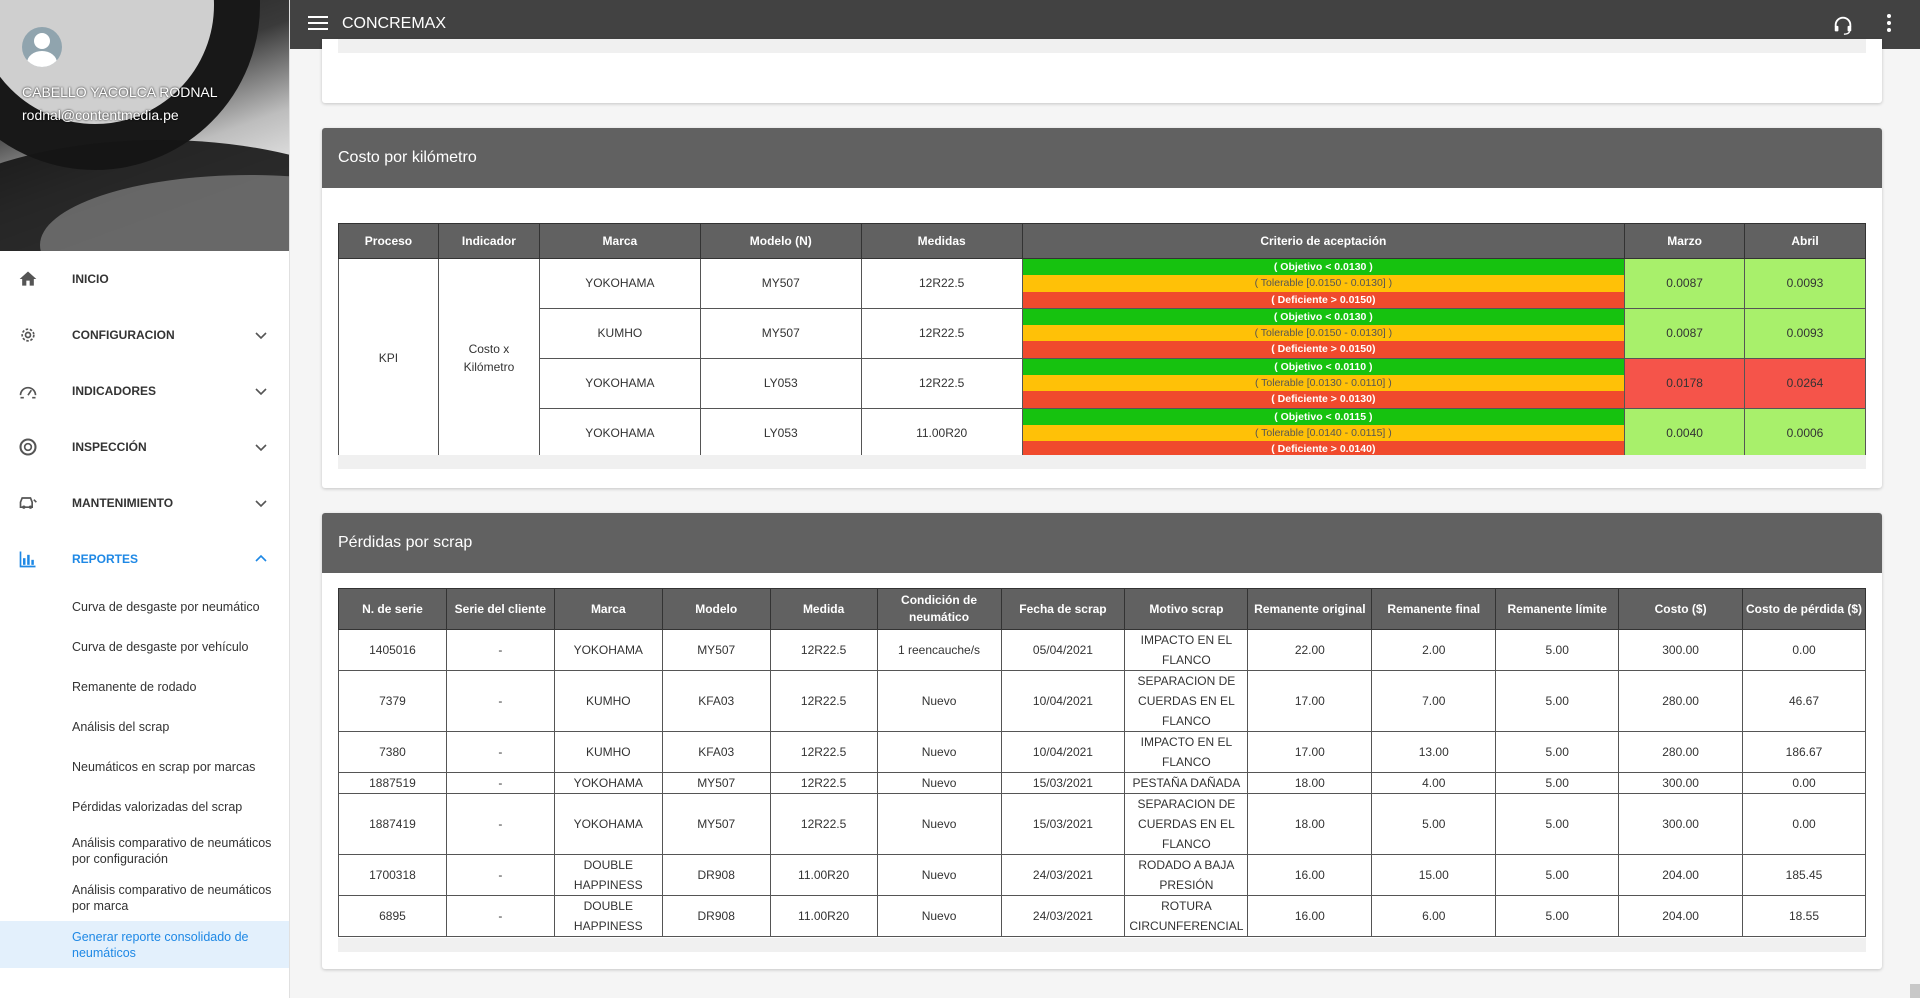  I want to click on condition-cell: 1 reencauche/s, so click(939, 650).